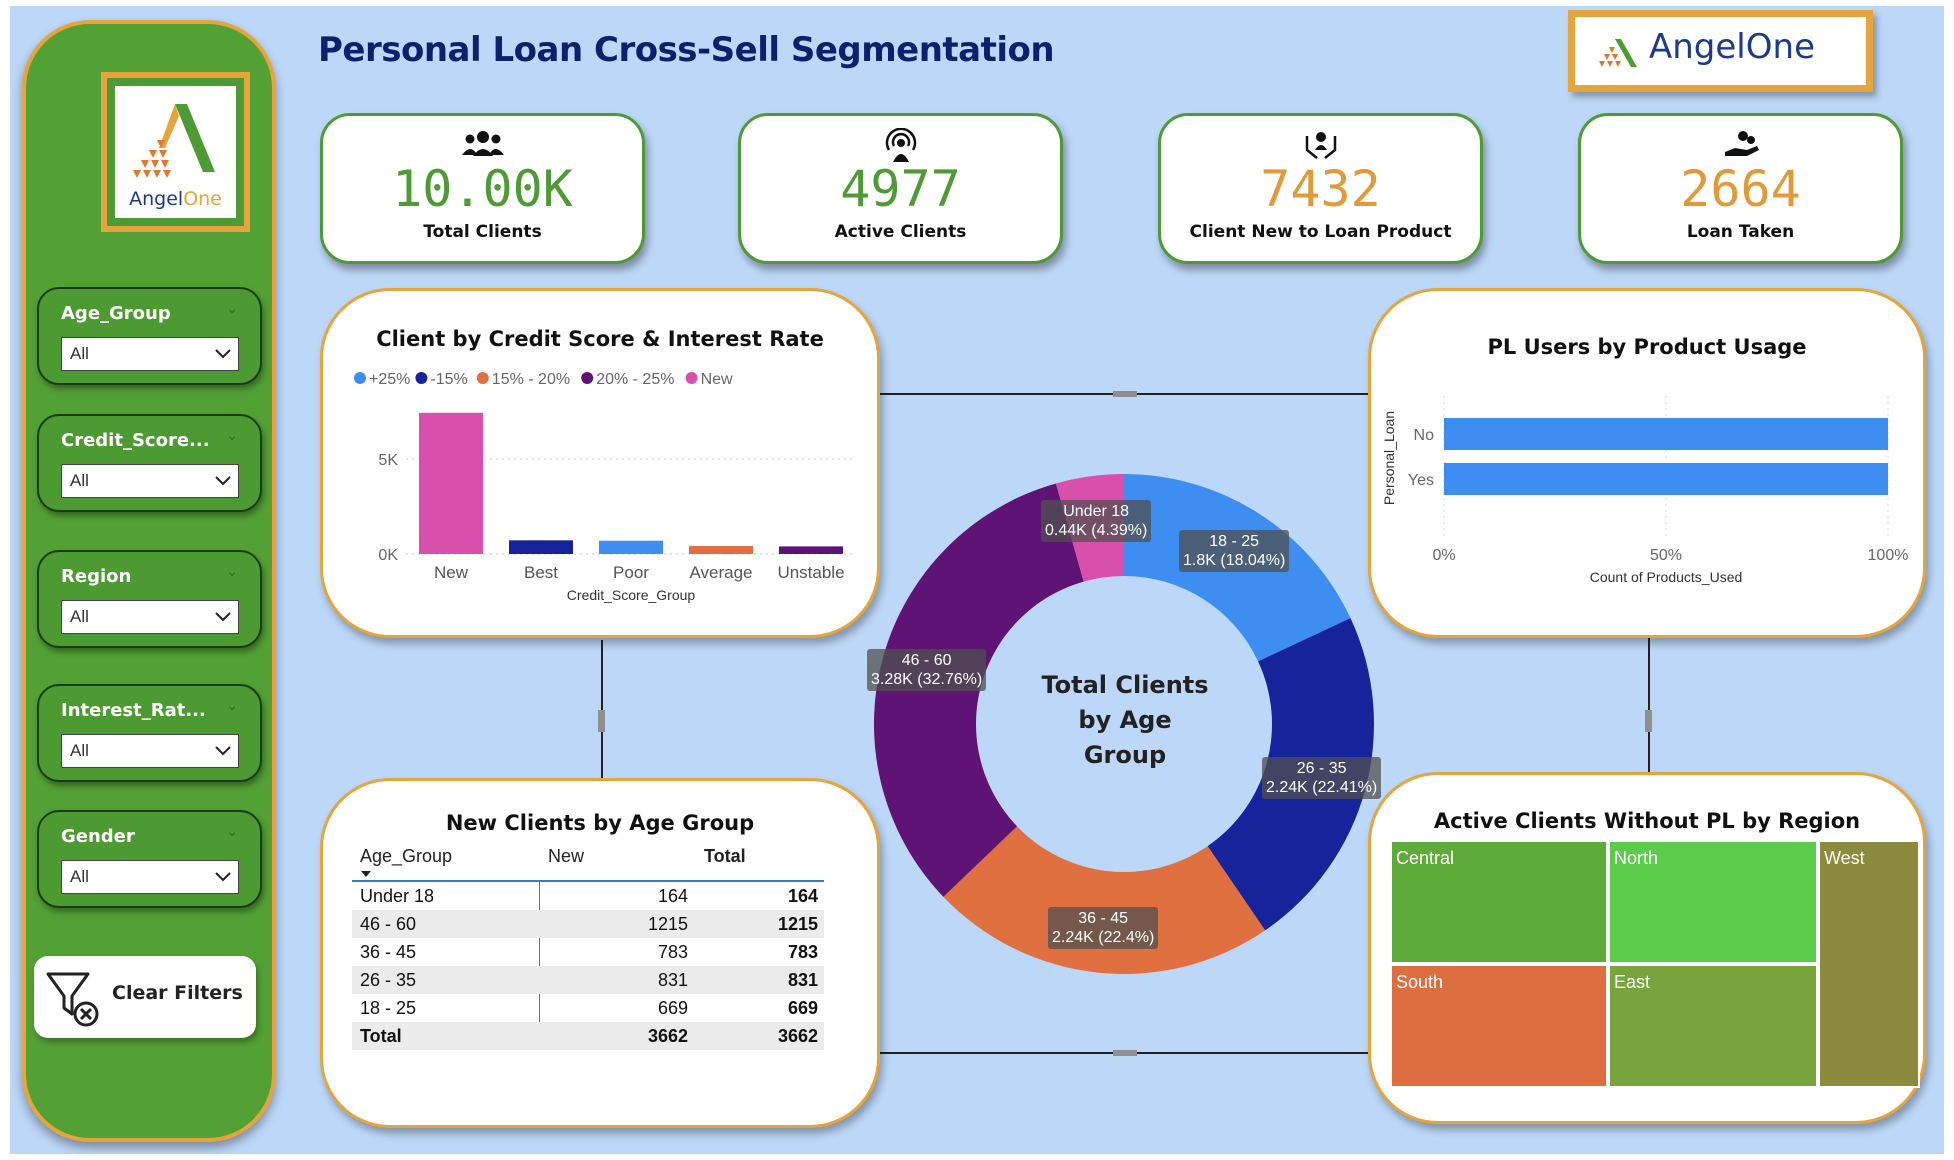  What do you see at coordinates (1888, 555) in the screenshot?
I see `x-tick-label: 100%` at bounding box center [1888, 555].